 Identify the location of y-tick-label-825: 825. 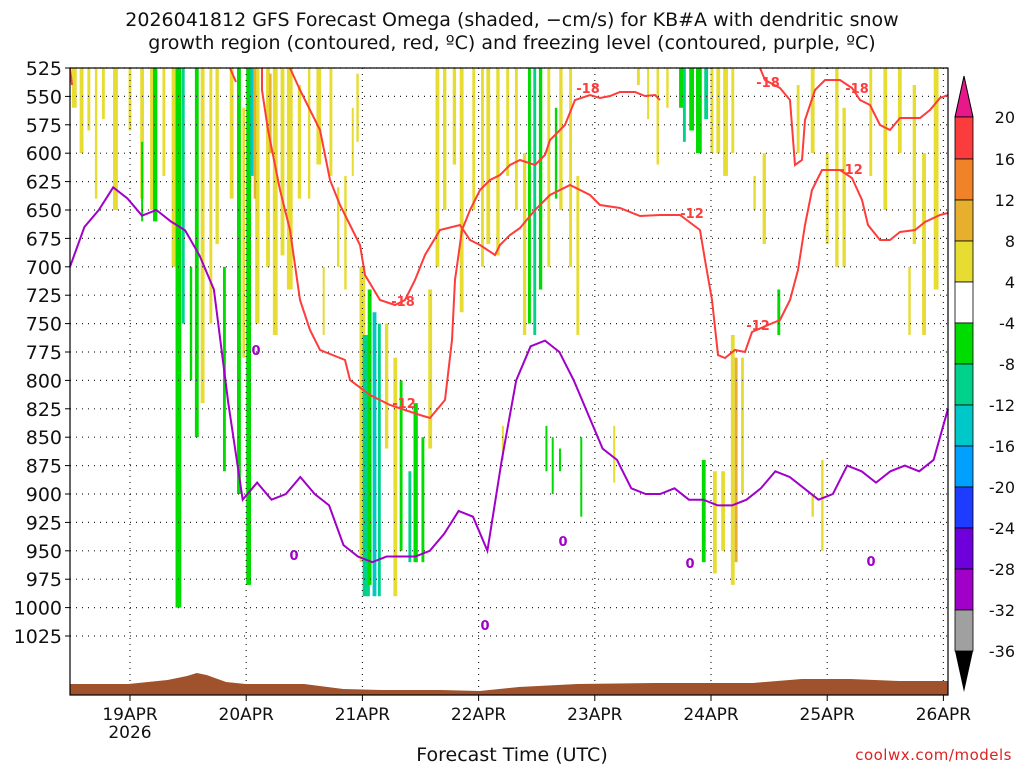
(44, 410).